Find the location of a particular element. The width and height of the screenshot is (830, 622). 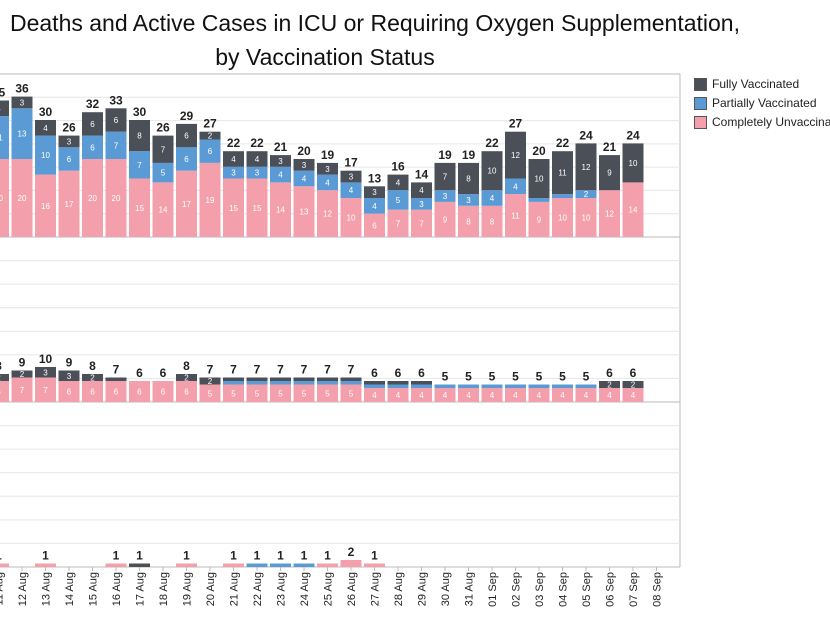

x-tick-label: 31 Aug is located at coordinates (470, 589).